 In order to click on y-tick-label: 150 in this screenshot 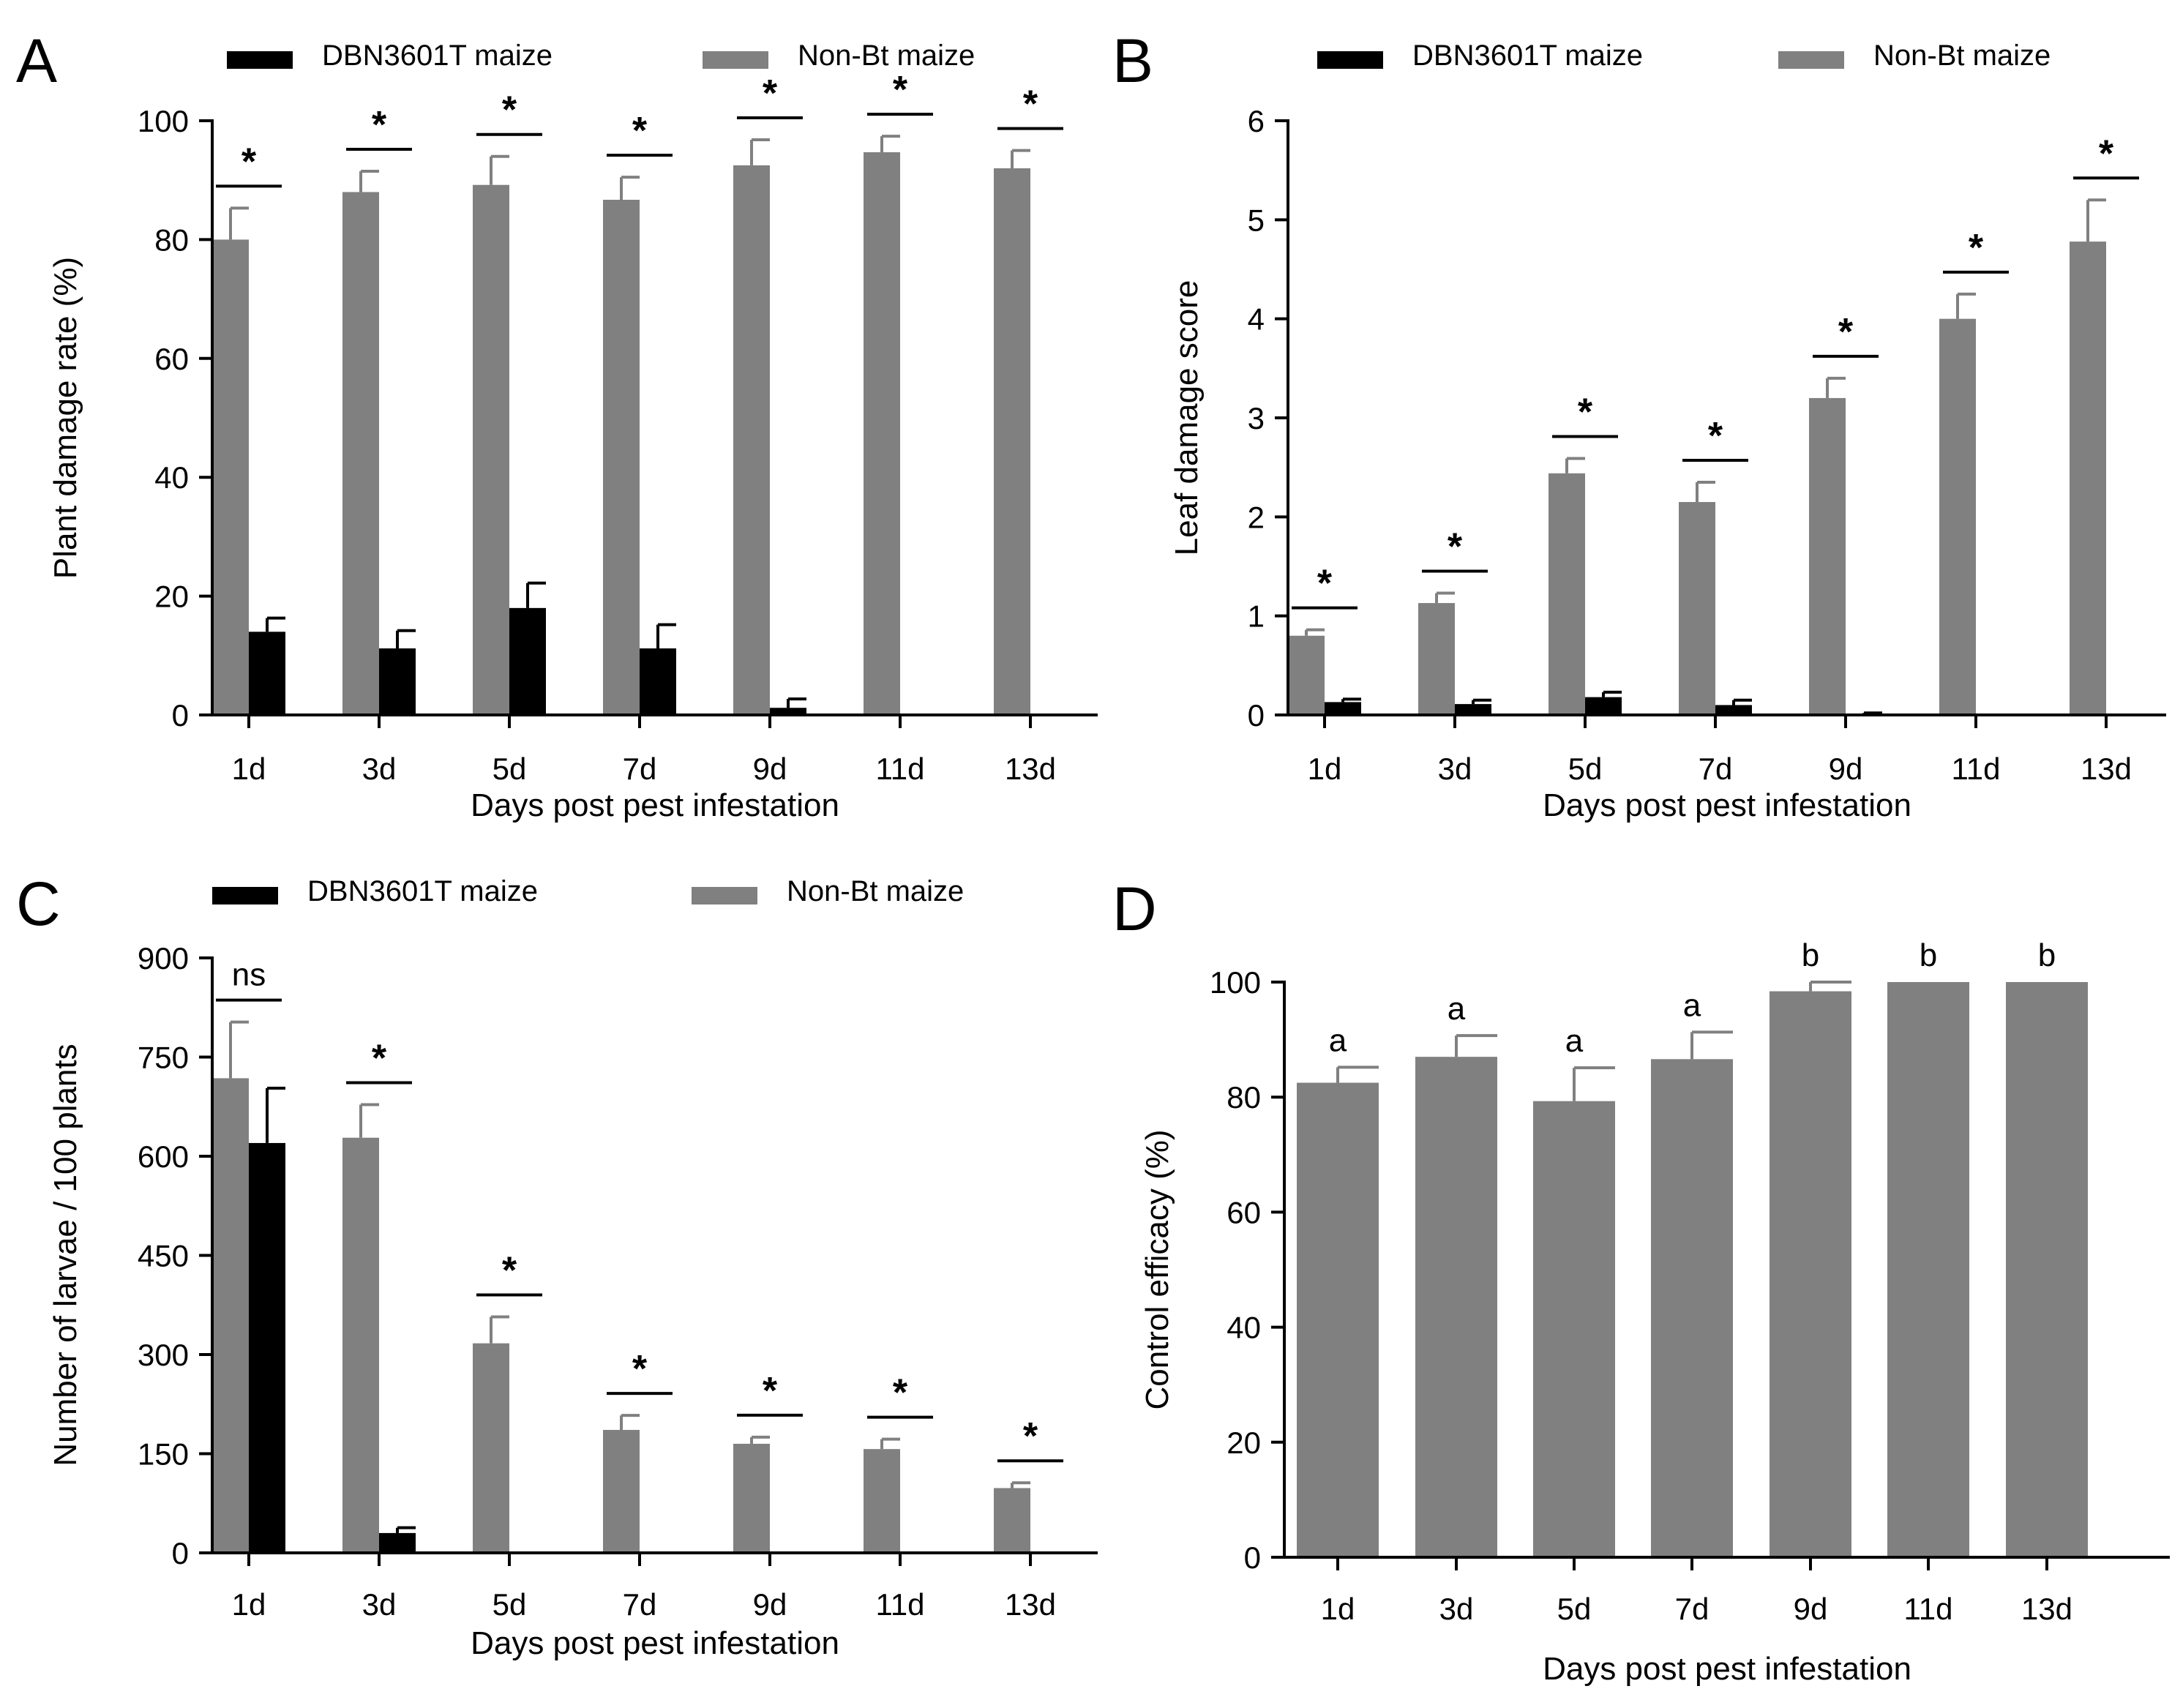, I will do `click(163, 1454)`.